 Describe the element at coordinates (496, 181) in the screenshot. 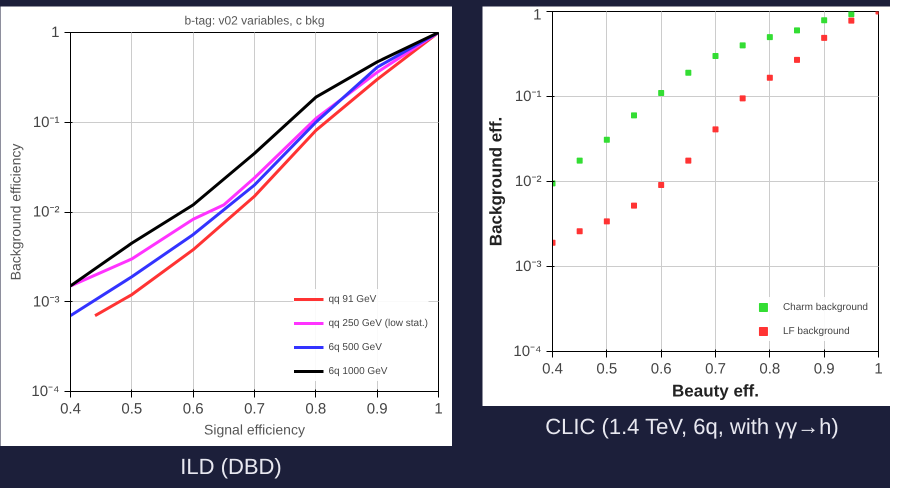

I see `y-axis-title: Background eff.` at that location.